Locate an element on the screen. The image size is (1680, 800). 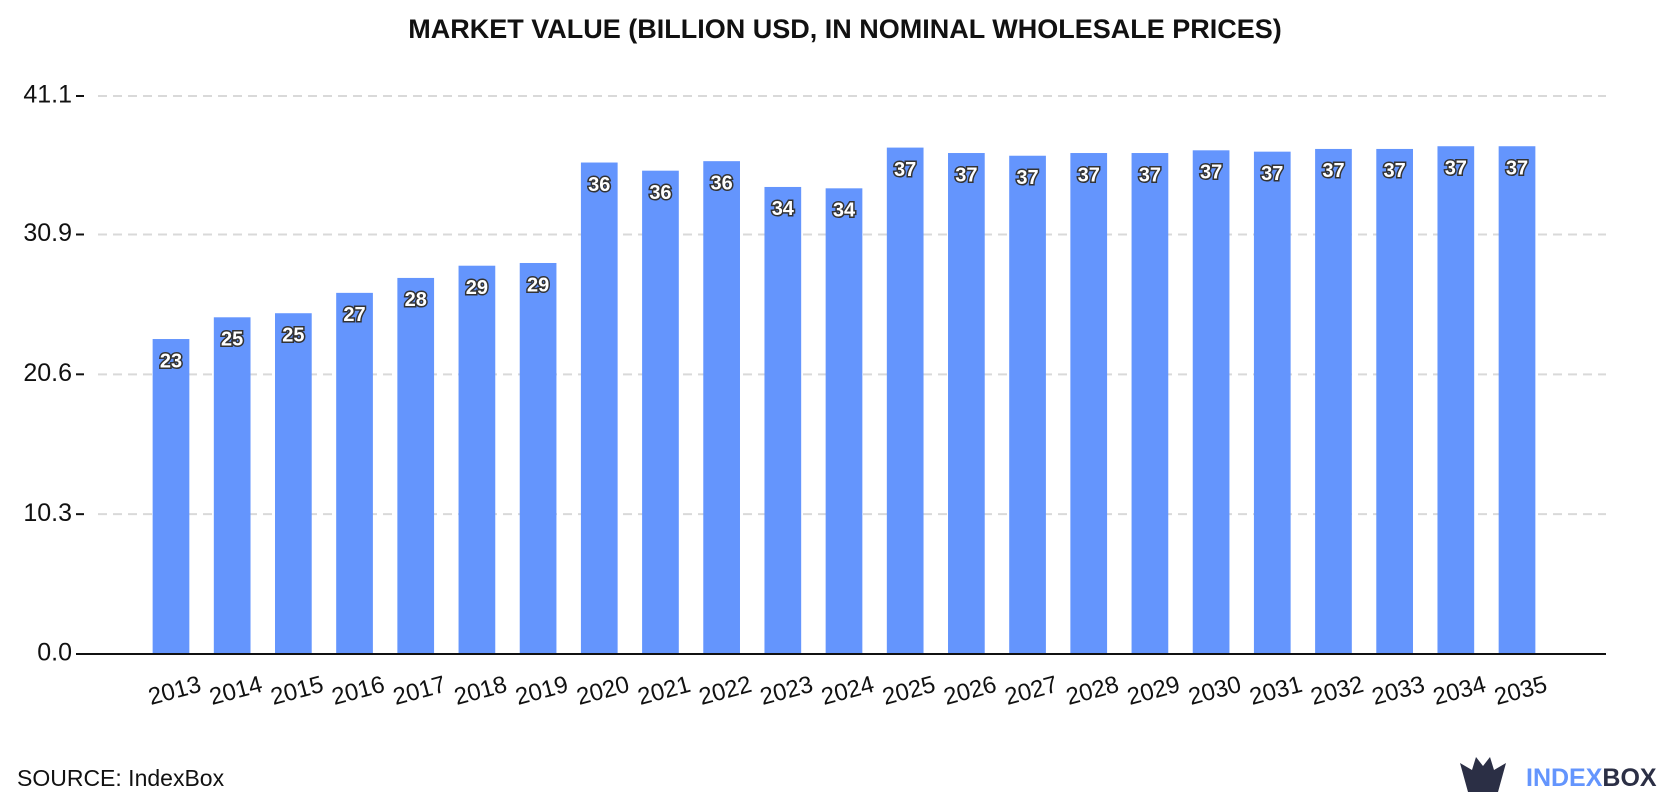
x-tick-label: 2016 is located at coordinates (358, 691).